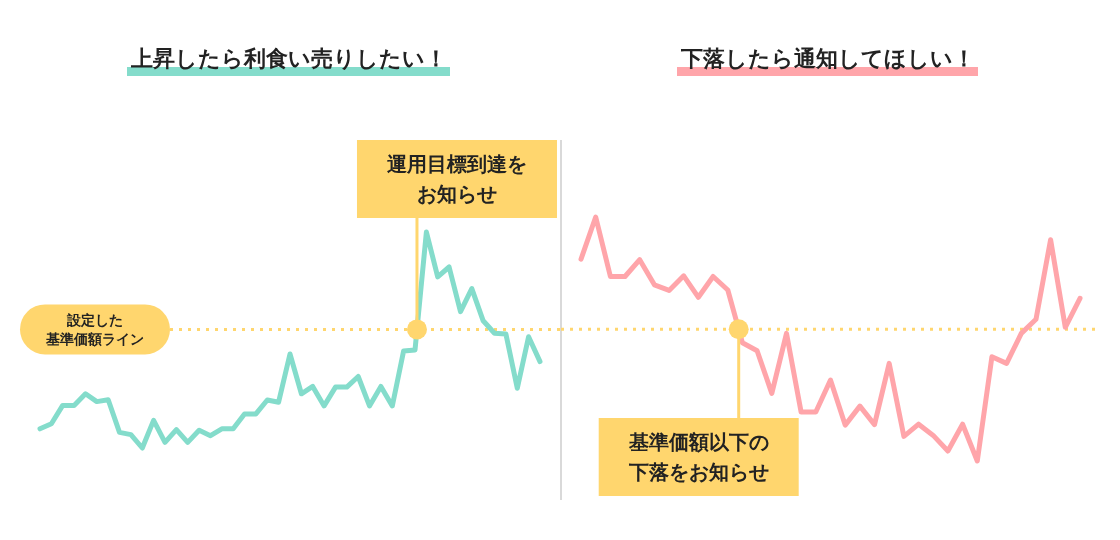 Image resolution: width=1120 pixels, height=540 pixels. I want to click on title: 下落したら通知してほしい！, so click(828, 58).